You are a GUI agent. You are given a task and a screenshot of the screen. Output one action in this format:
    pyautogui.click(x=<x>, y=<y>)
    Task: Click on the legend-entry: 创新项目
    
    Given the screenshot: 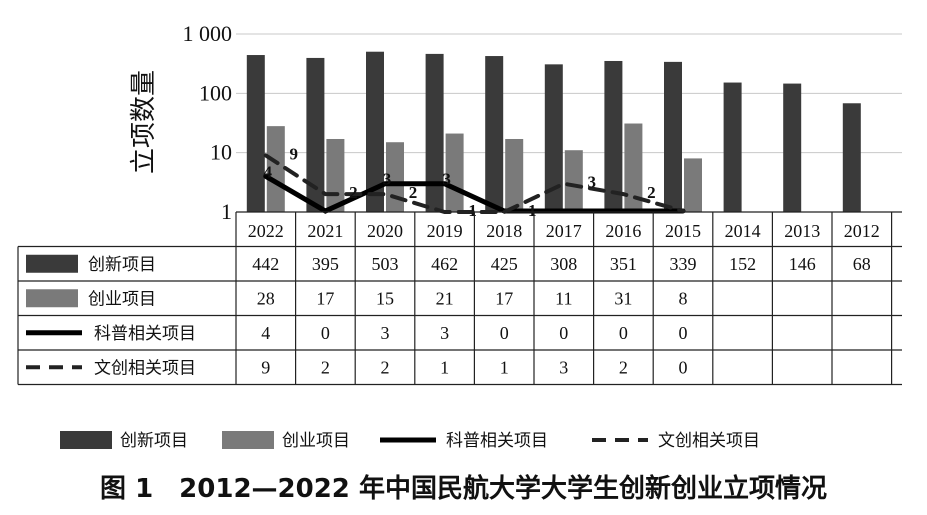 What is the action you would take?
    pyautogui.click(x=154, y=441)
    